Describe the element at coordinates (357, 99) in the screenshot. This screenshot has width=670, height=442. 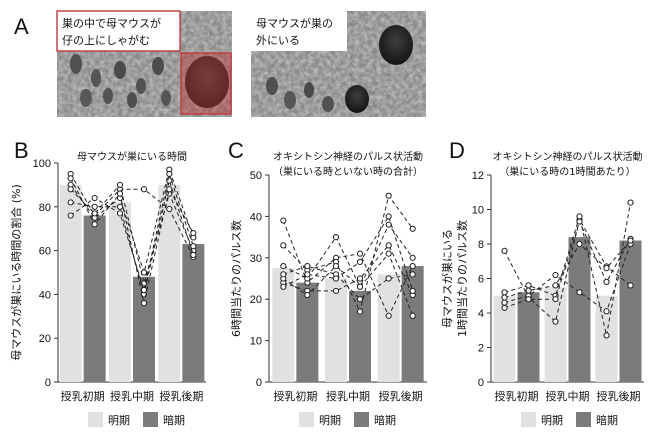
I see `pup` at that location.